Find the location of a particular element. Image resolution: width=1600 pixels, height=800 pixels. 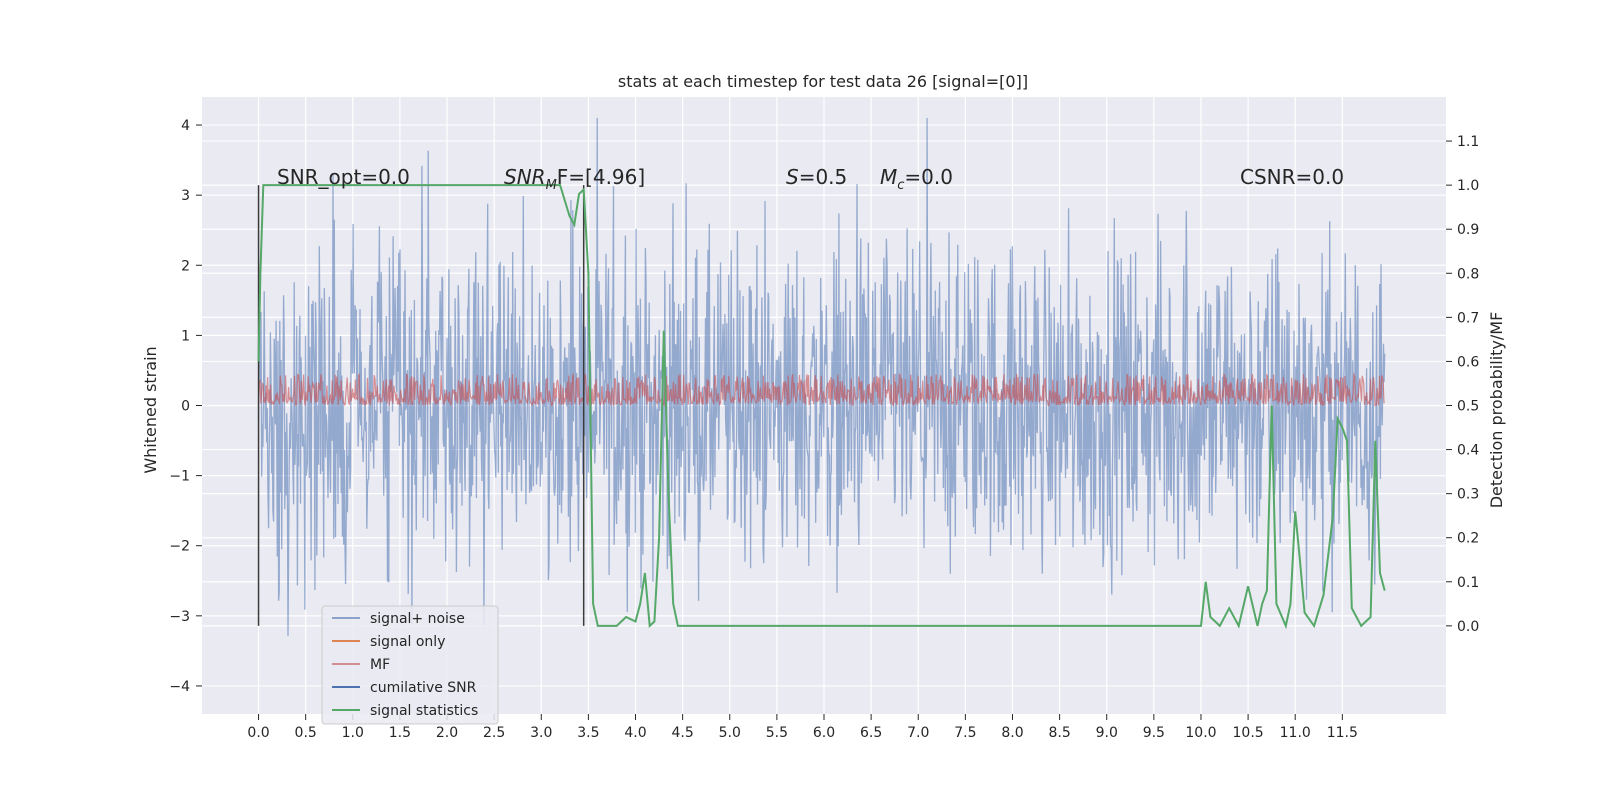

y-tick-label-right: 0.1 is located at coordinates (1468, 583).